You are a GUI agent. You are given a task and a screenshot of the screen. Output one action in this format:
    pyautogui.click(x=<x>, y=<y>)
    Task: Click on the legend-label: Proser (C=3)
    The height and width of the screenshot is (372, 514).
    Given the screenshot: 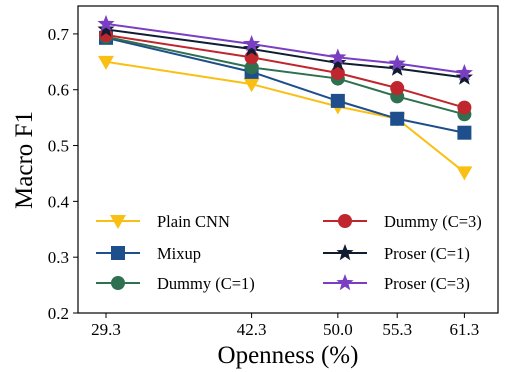 What is the action you would take?
    pyautogui.click(x=427, y=283)
    